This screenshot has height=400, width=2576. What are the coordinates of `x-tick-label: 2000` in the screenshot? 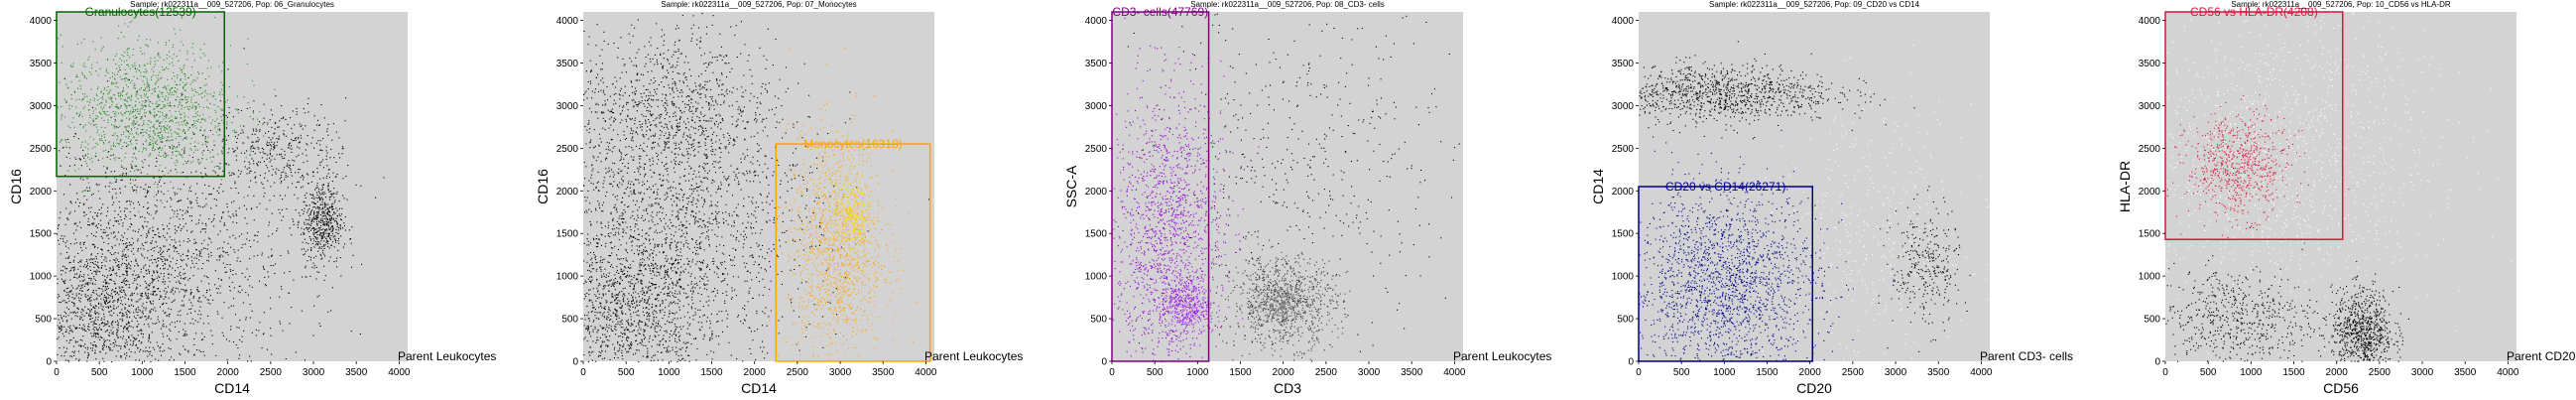 It's located at (228, 373).